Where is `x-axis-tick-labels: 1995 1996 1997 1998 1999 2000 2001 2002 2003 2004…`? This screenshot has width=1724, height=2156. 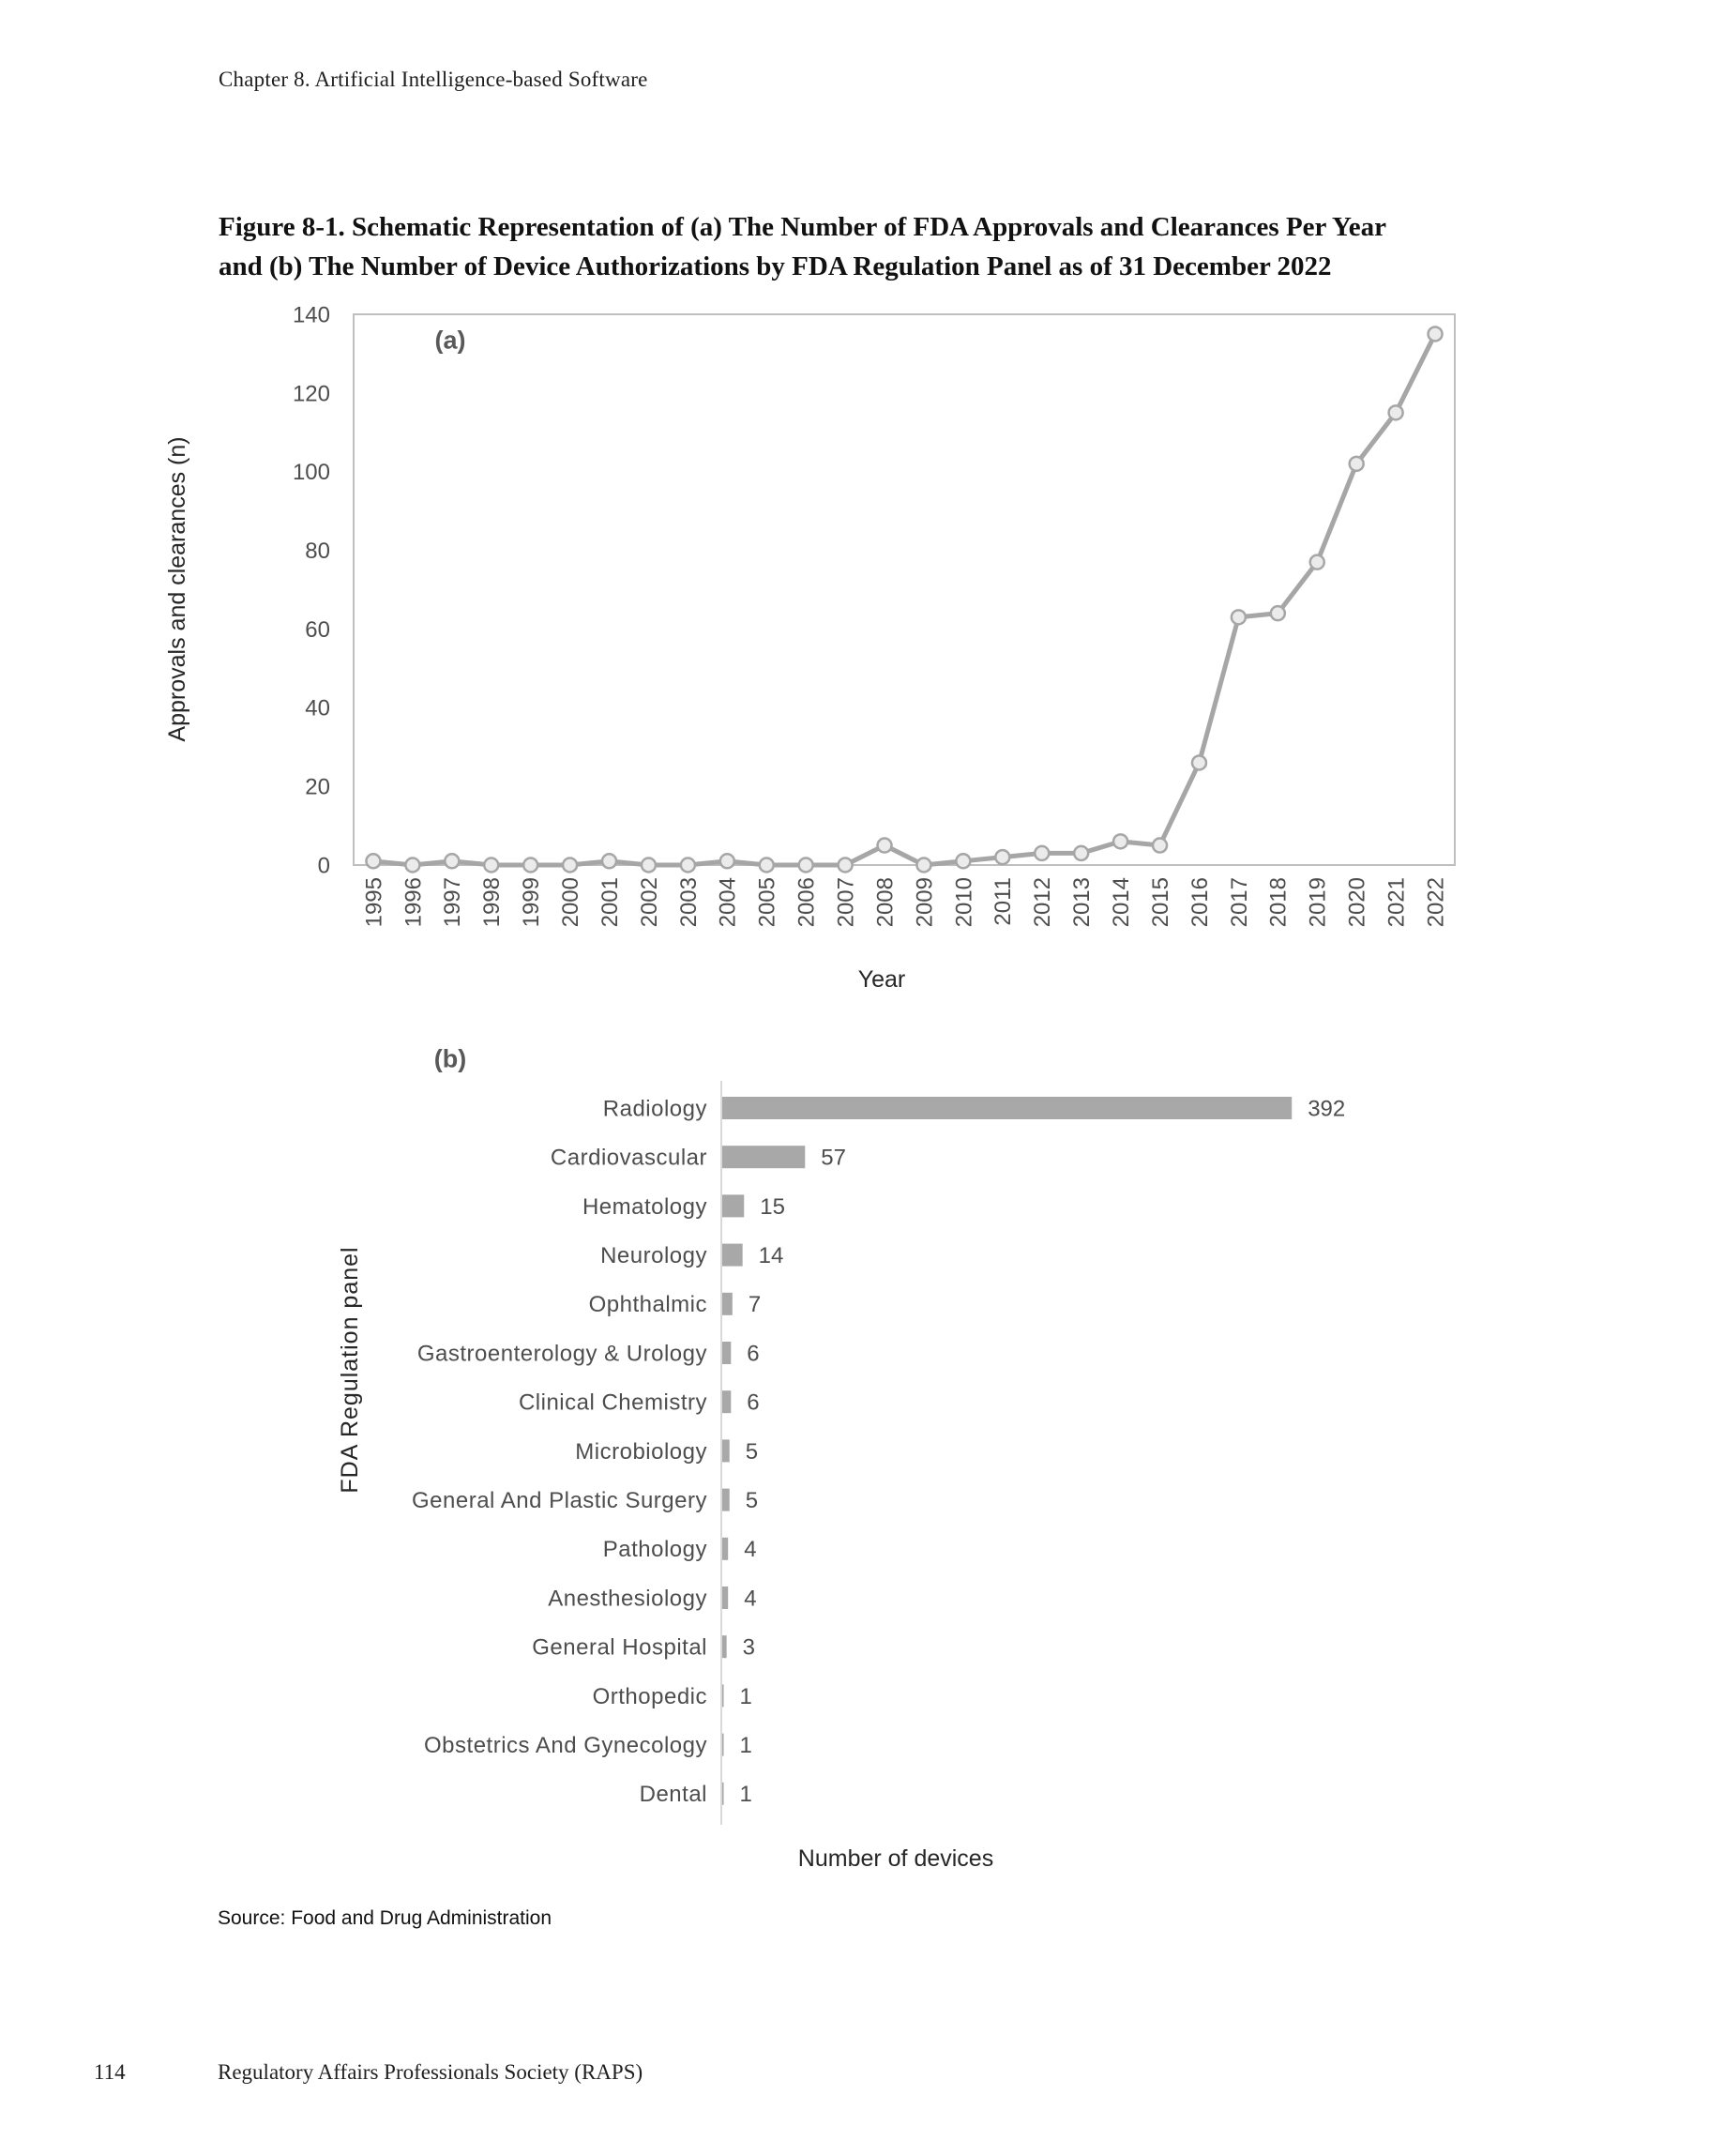
x-axis-tick-labels: 1995 1996 1997 1998 1999 2000 2001 2002 2003 2004… is located at coordinates (904, 902).